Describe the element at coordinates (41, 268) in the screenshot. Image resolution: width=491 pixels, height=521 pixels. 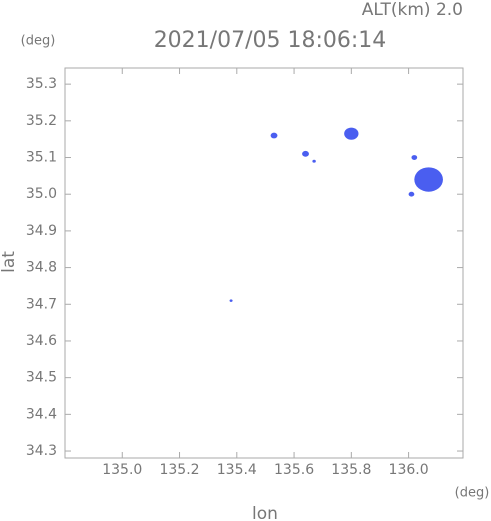
I see `y-tick-label: 34.8` at that location.